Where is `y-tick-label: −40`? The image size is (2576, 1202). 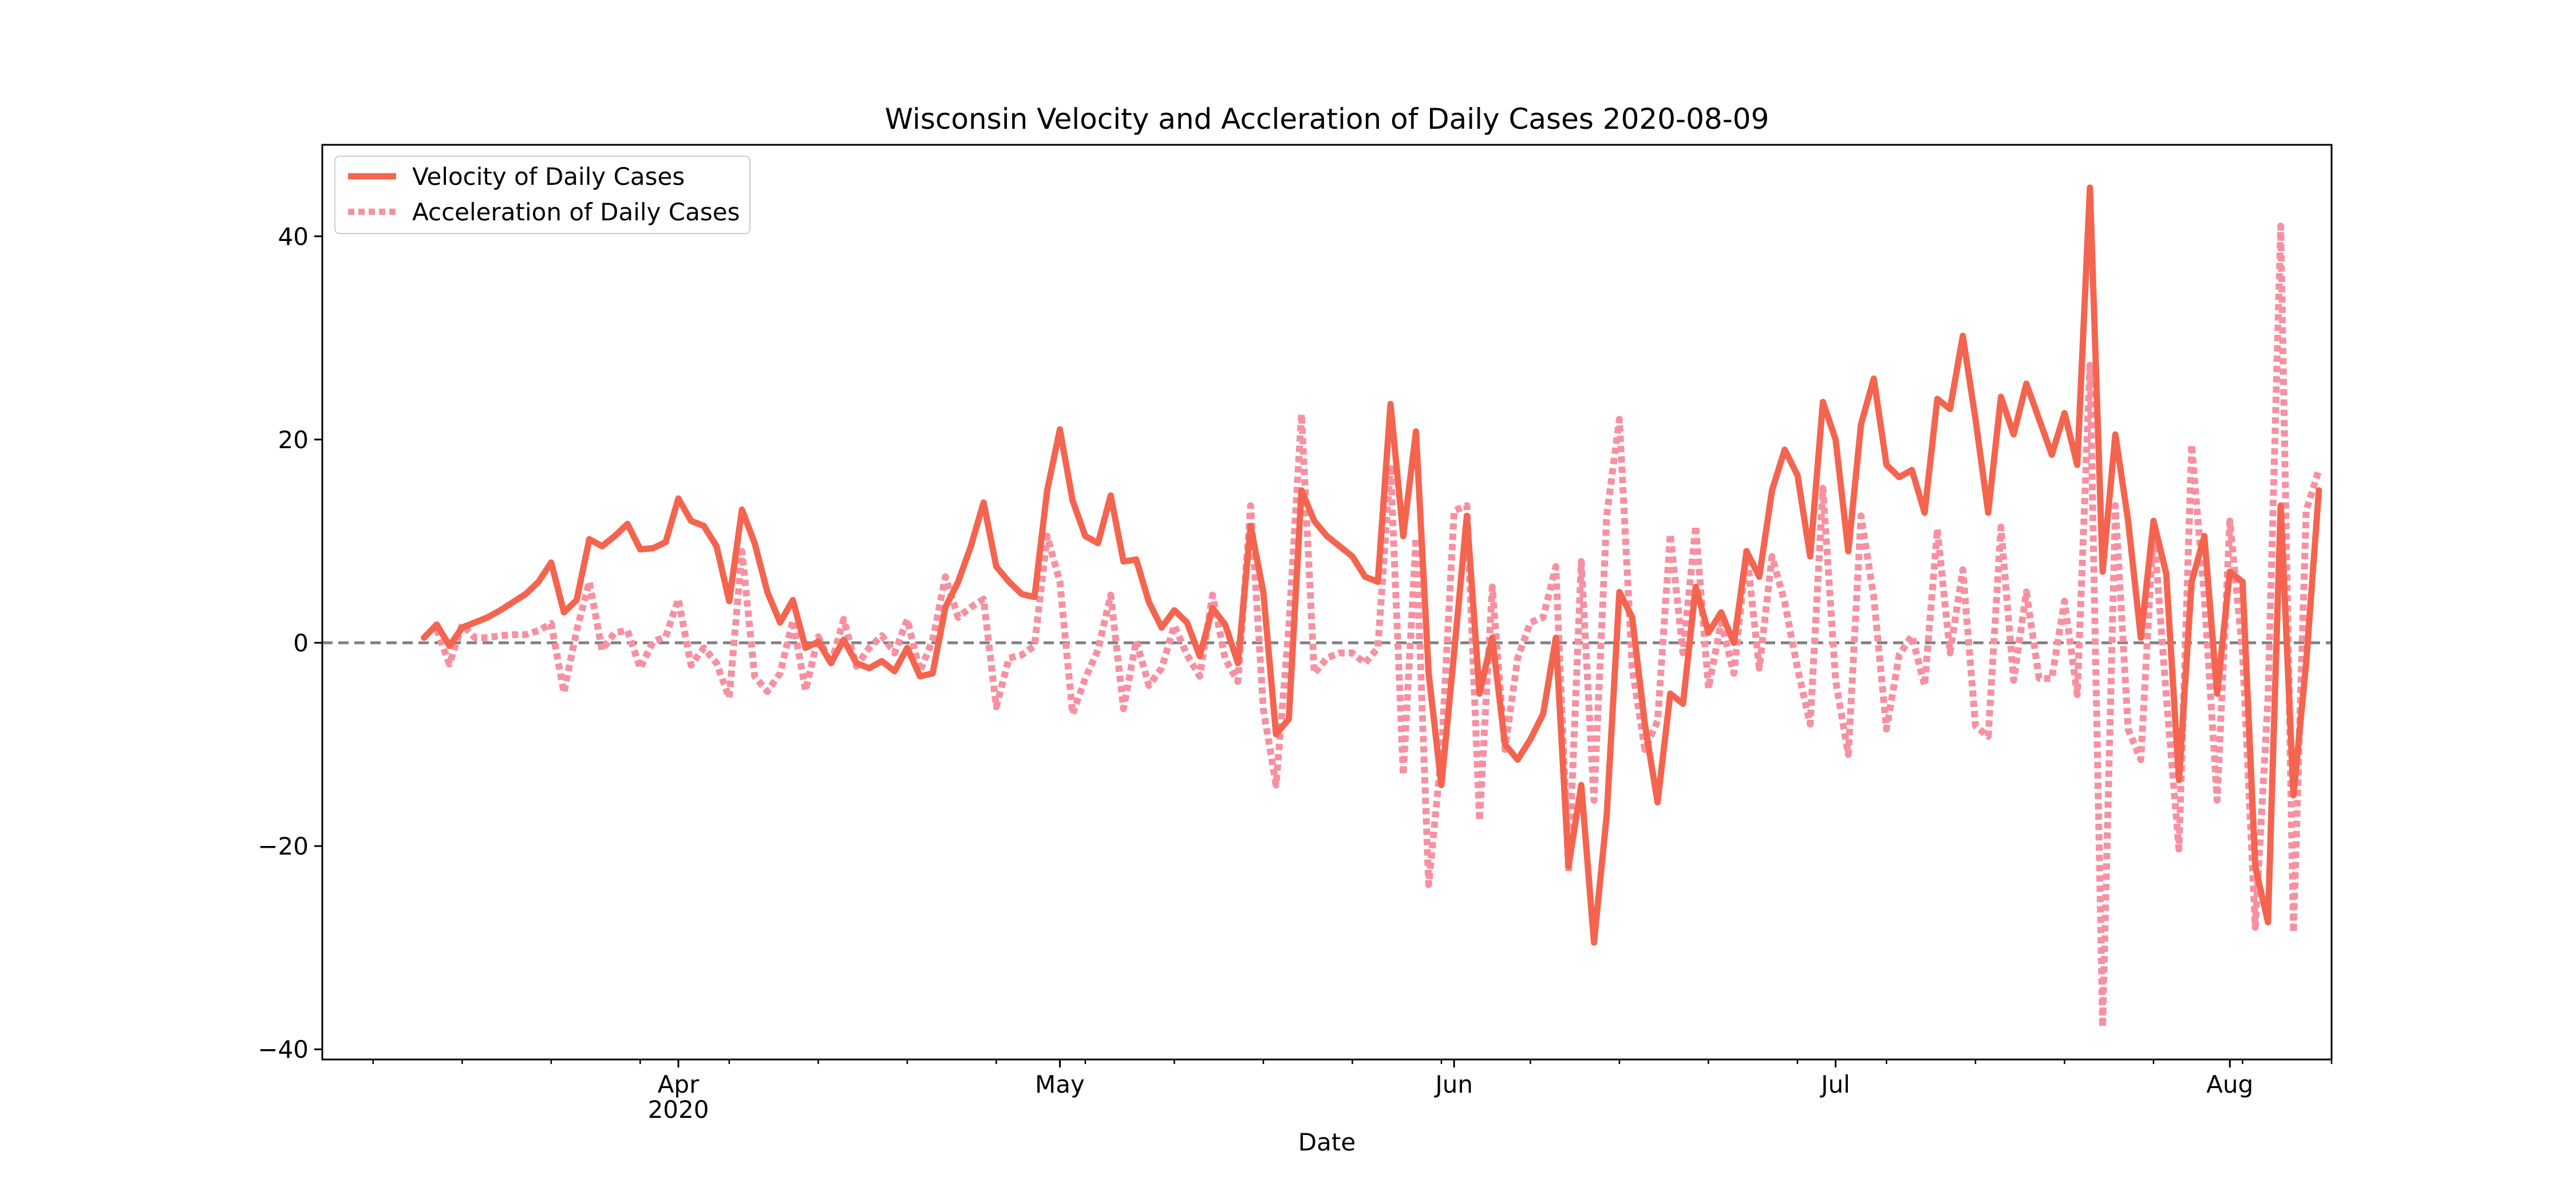
y-tick-label: −40 is located at coordinates (283, 1049).